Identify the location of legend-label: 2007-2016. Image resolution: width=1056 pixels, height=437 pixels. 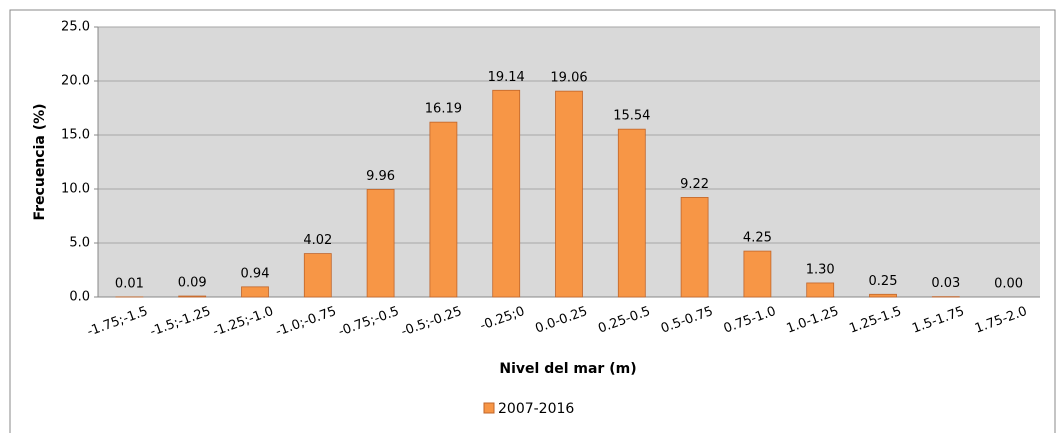
(536, 409).